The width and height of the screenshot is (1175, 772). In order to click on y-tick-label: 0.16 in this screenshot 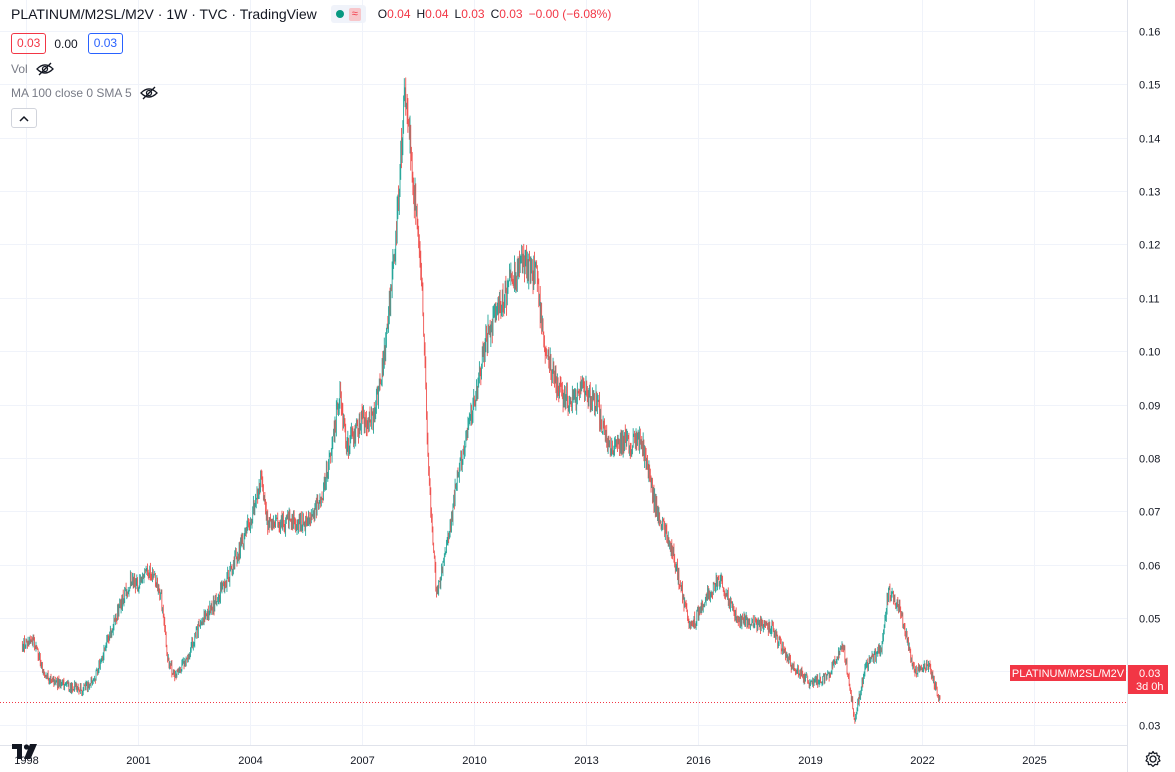, I will do `click(1149, 33)`.